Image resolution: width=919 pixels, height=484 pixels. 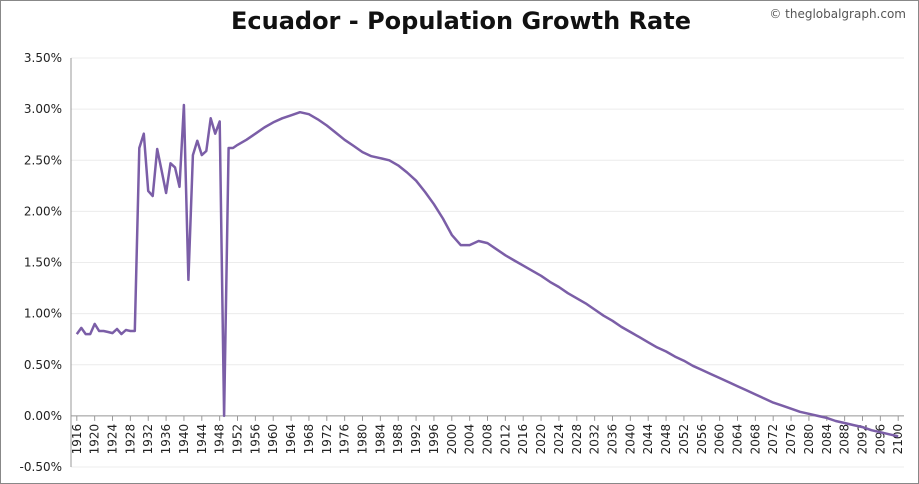 What do you see at coordinates (398, 439) in the screenshot?
I see `x-tick-label: 1988` at bounding box center [398, 439].